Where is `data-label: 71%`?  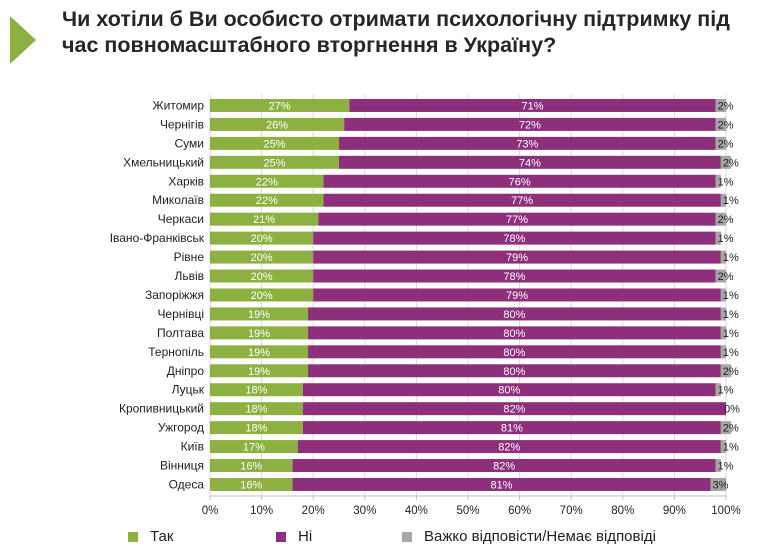 data-label: 71% is located at coordinates (532, 106).